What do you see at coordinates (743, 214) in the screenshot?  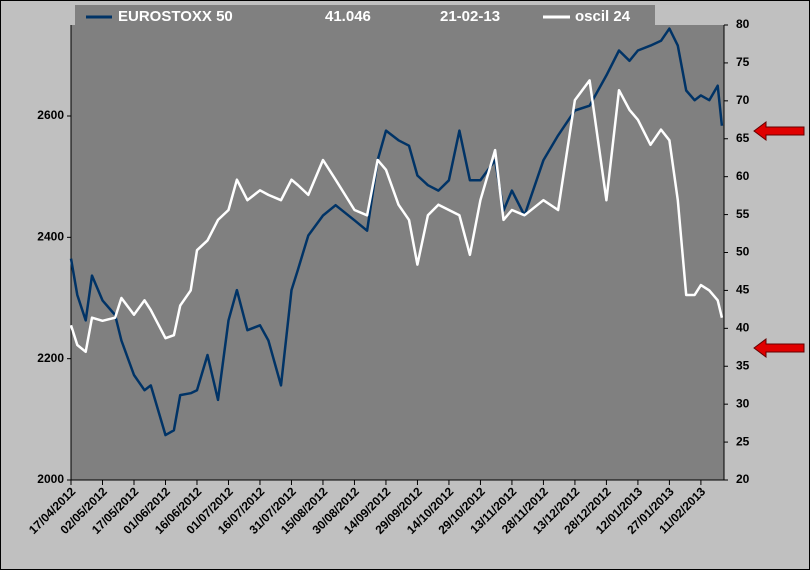 I see `y2-tick-label: 55` at bounding box center [743, 214].